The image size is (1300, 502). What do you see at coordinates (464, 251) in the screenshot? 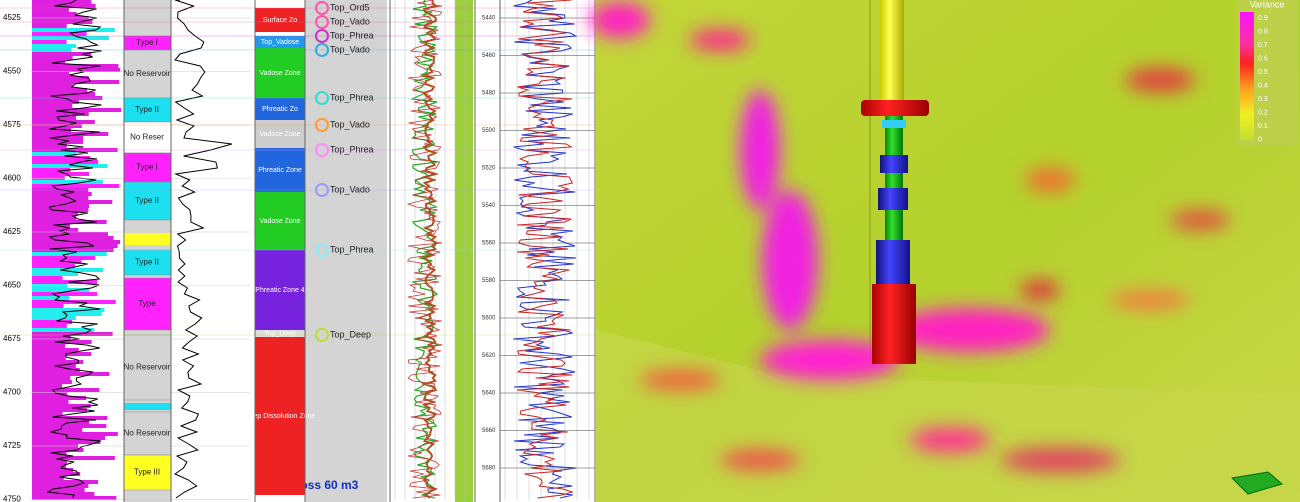
I see `fill-track` at bounding box center [464, 251].